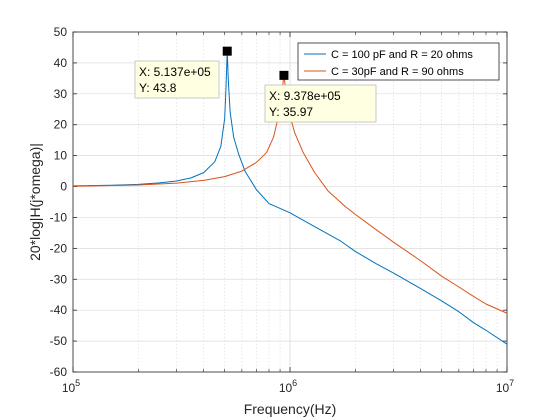 The height and width of the screenshot is (420, 560). What do you see at coordinates (61, 156) in the screenshot?
I see `y-tick-label: 10` at bounding box center [61, 156].